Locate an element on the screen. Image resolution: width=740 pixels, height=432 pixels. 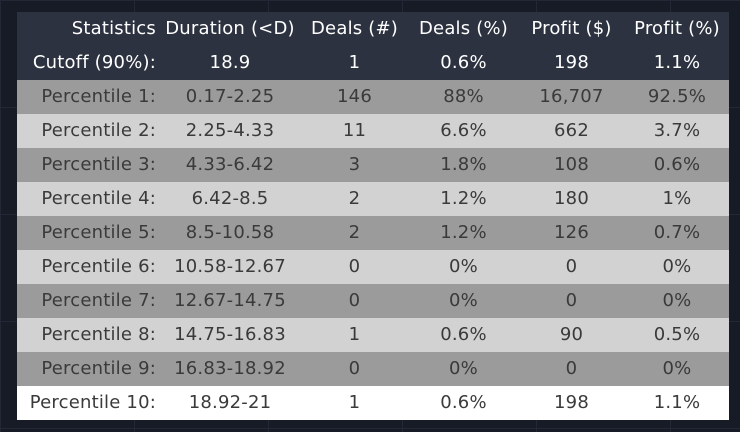
row-profit-dollars: 90 is located at coordinates (571, 334).